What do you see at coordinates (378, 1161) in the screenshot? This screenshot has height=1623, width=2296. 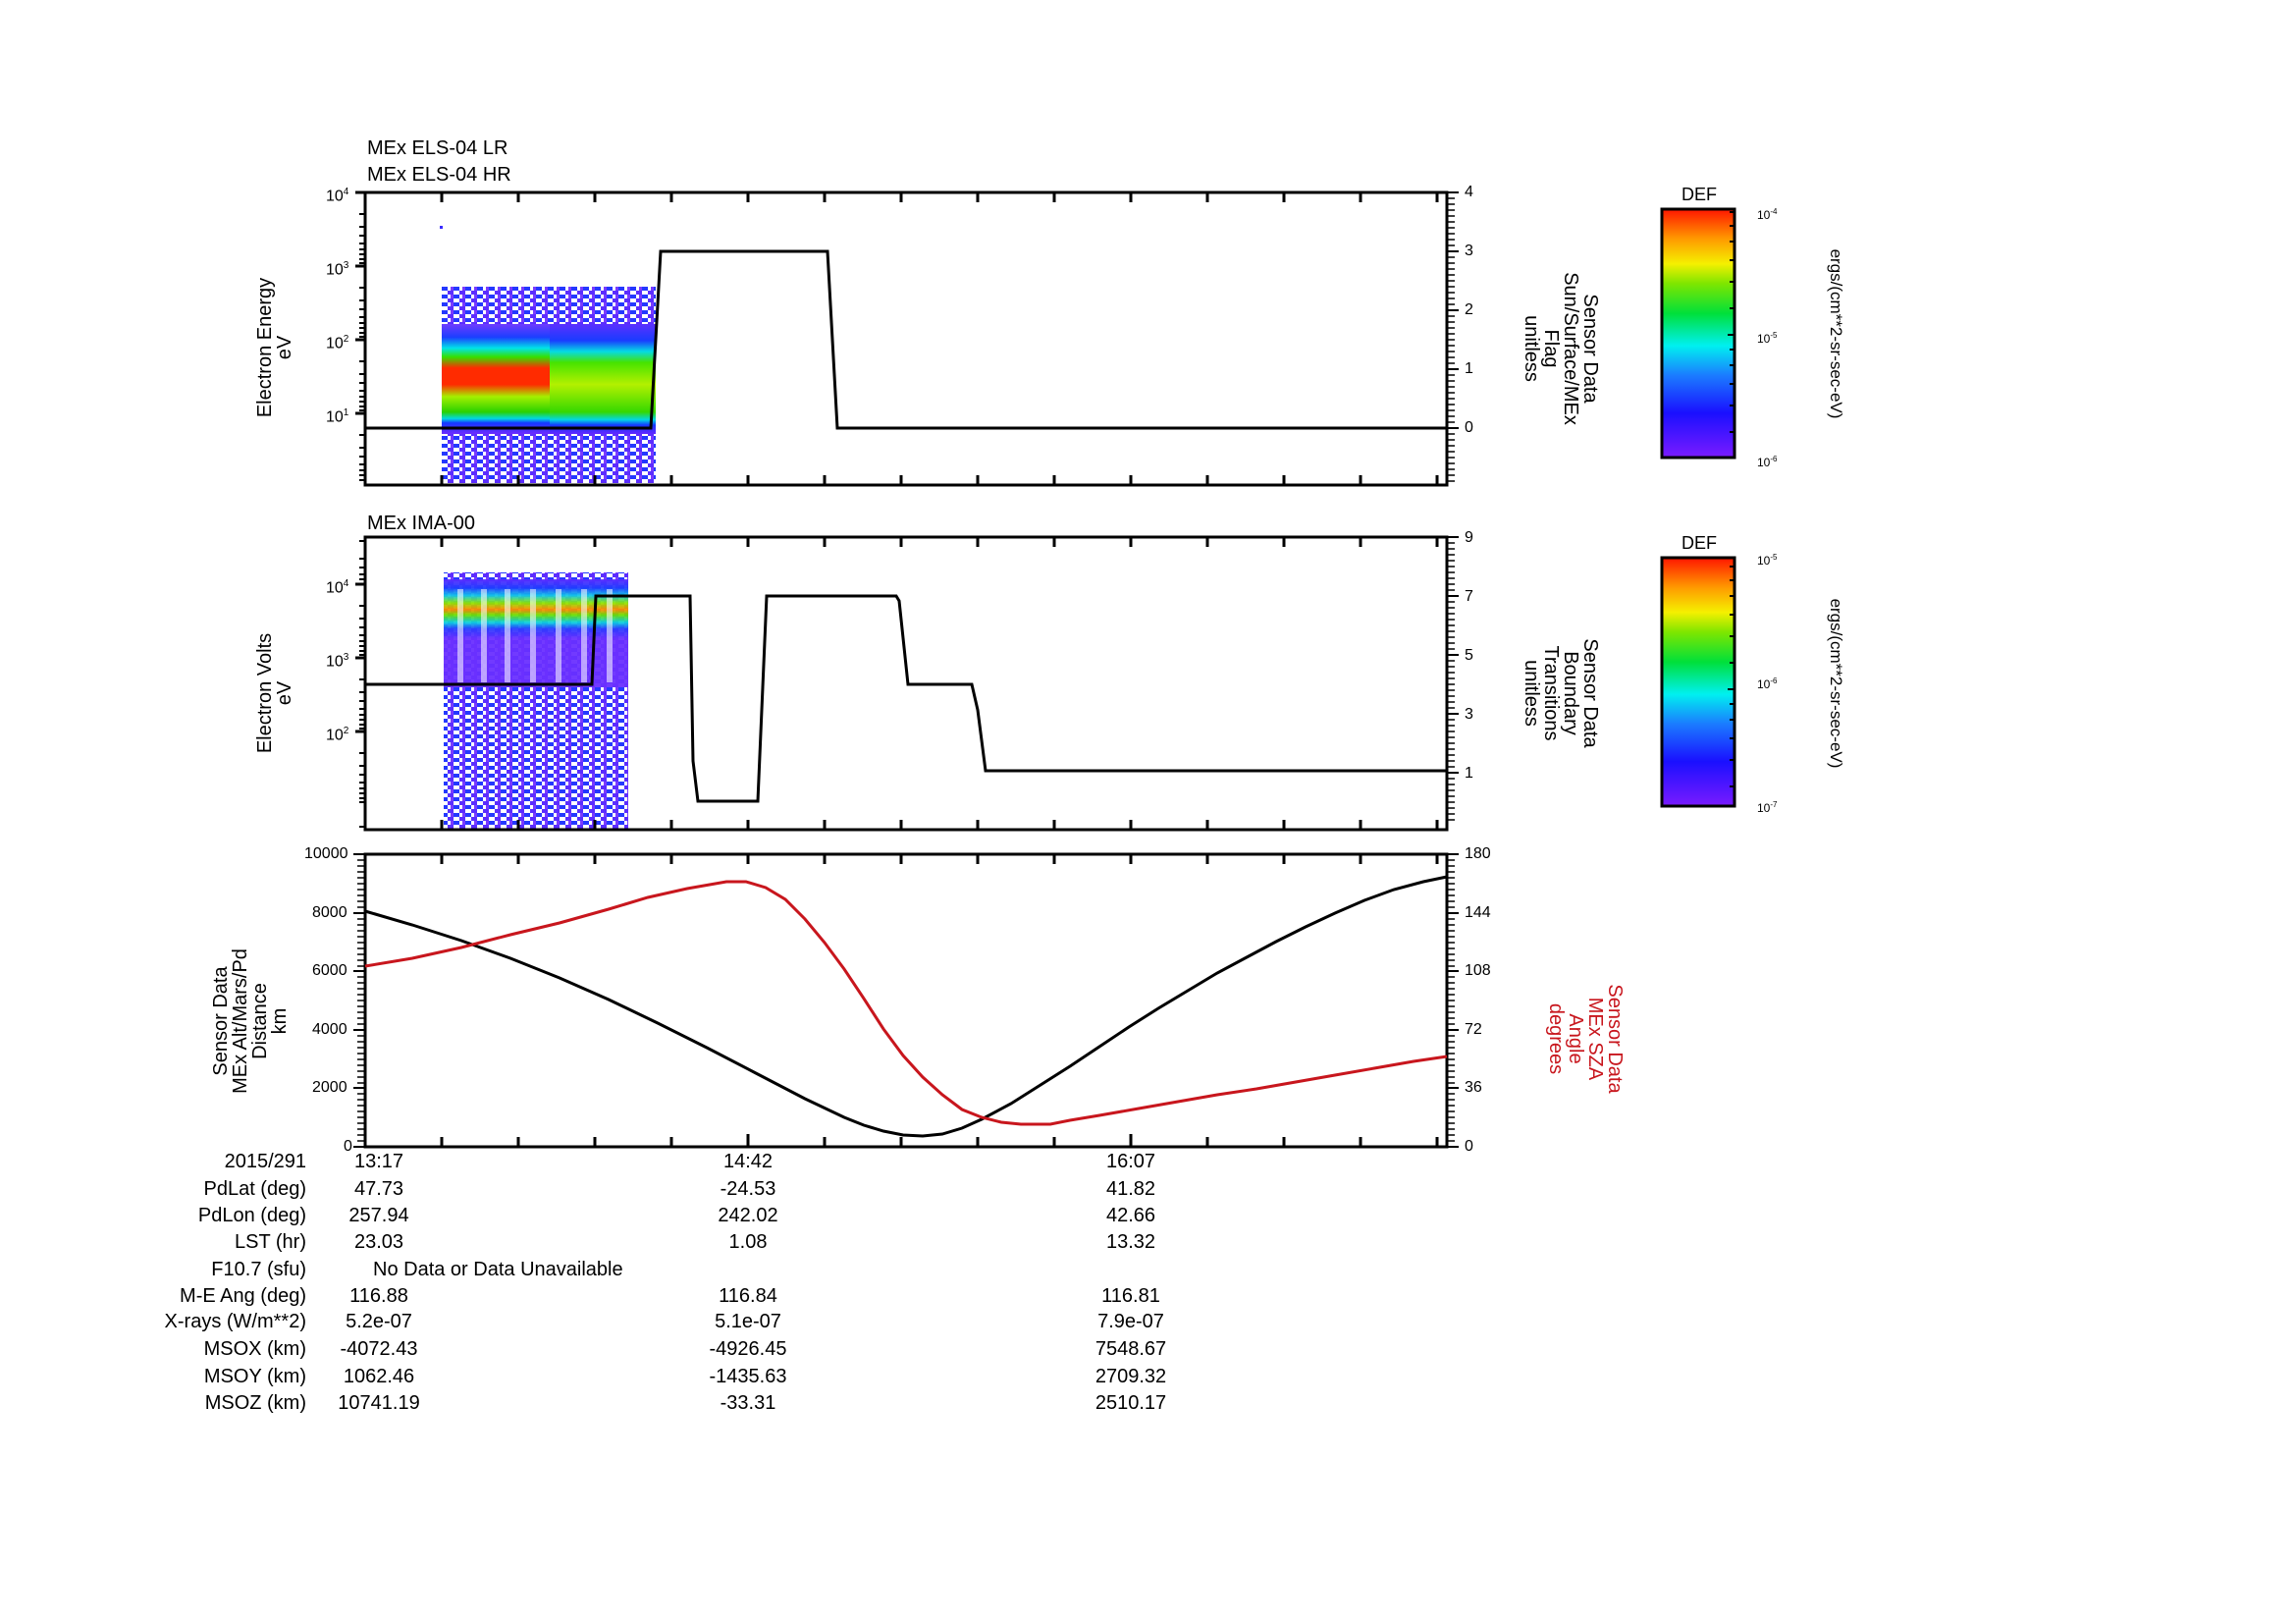 I see `eph-value: 13:17` at bounding box center [378, 1161].